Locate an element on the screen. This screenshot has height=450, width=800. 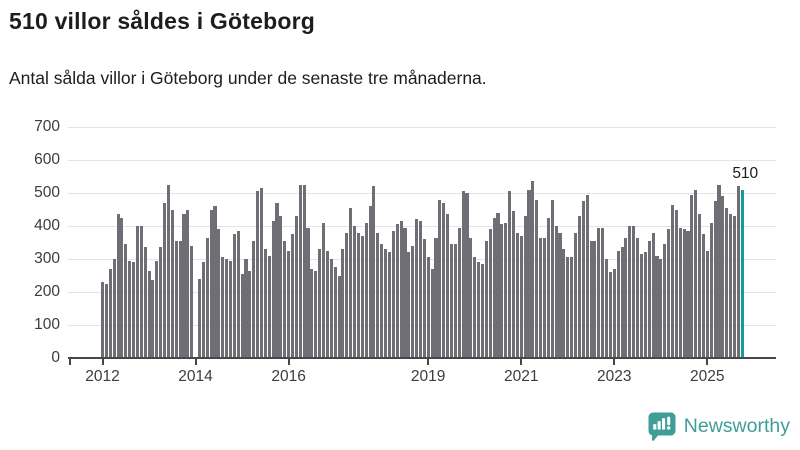
y-axis-tick-label: 400 is located at coordinates (47, 225).